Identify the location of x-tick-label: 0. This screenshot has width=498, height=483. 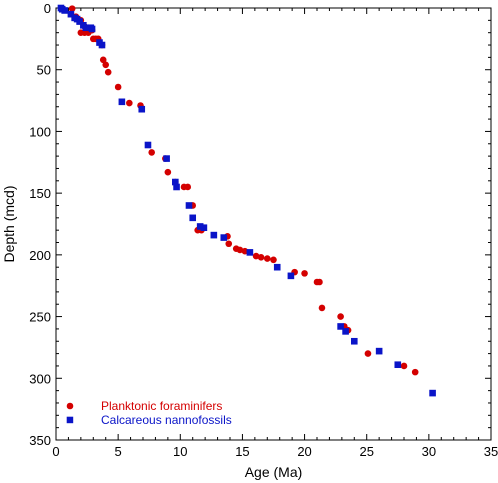
(55, 451).